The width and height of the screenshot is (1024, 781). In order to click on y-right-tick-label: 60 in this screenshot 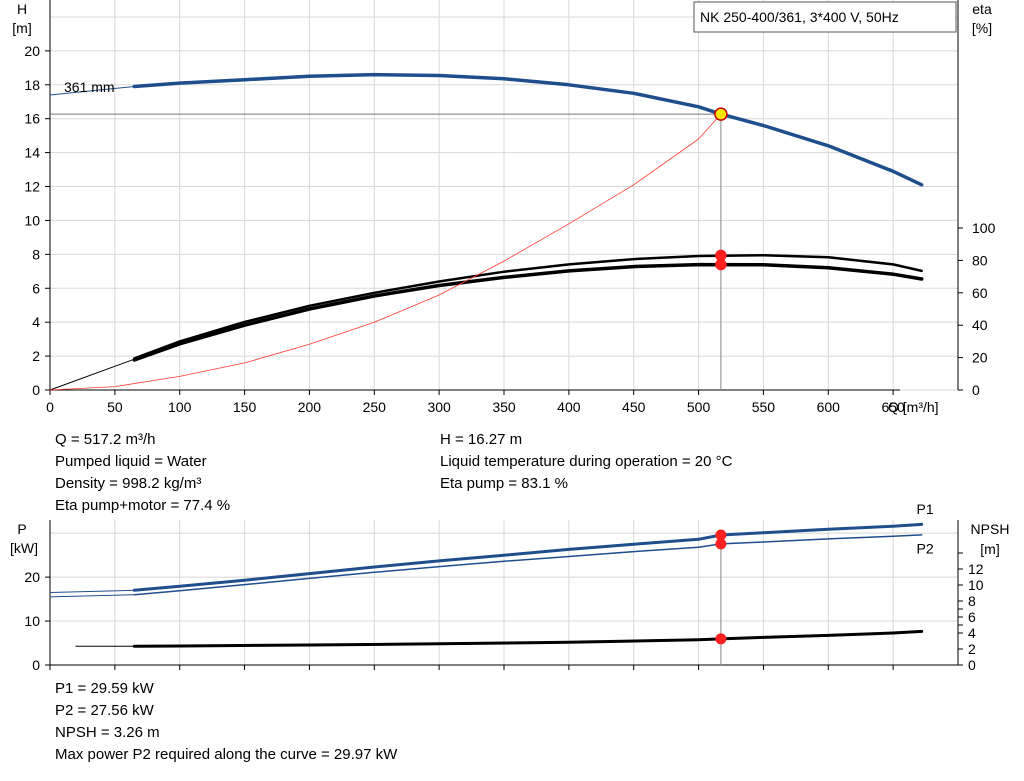, I will do `click(980, 293)`.